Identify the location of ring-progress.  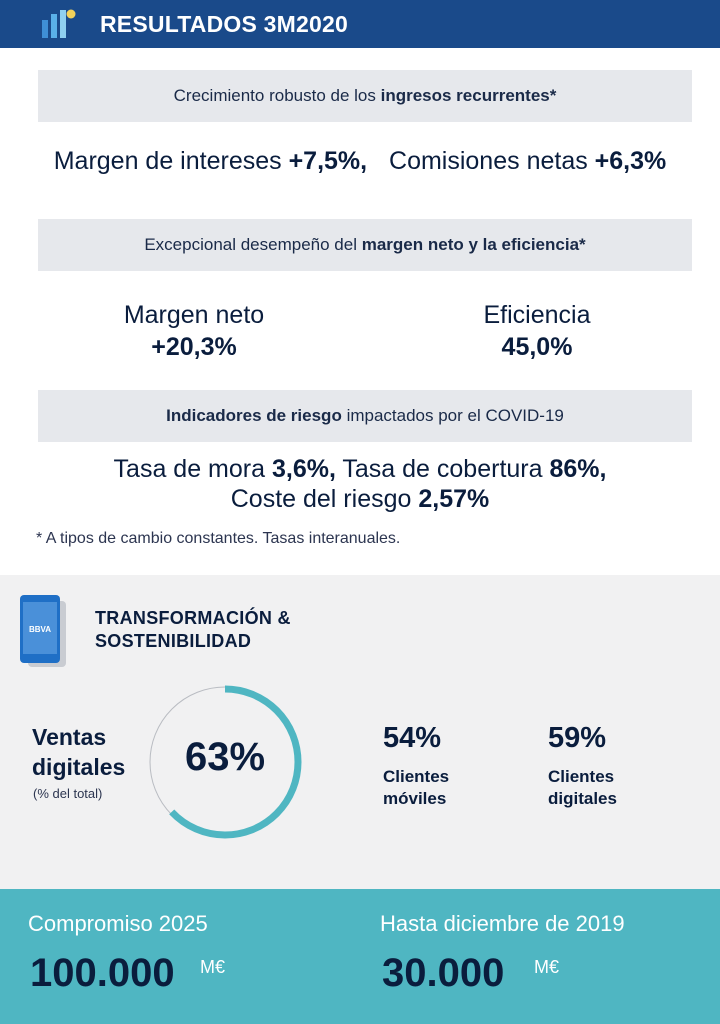
(225, 762).